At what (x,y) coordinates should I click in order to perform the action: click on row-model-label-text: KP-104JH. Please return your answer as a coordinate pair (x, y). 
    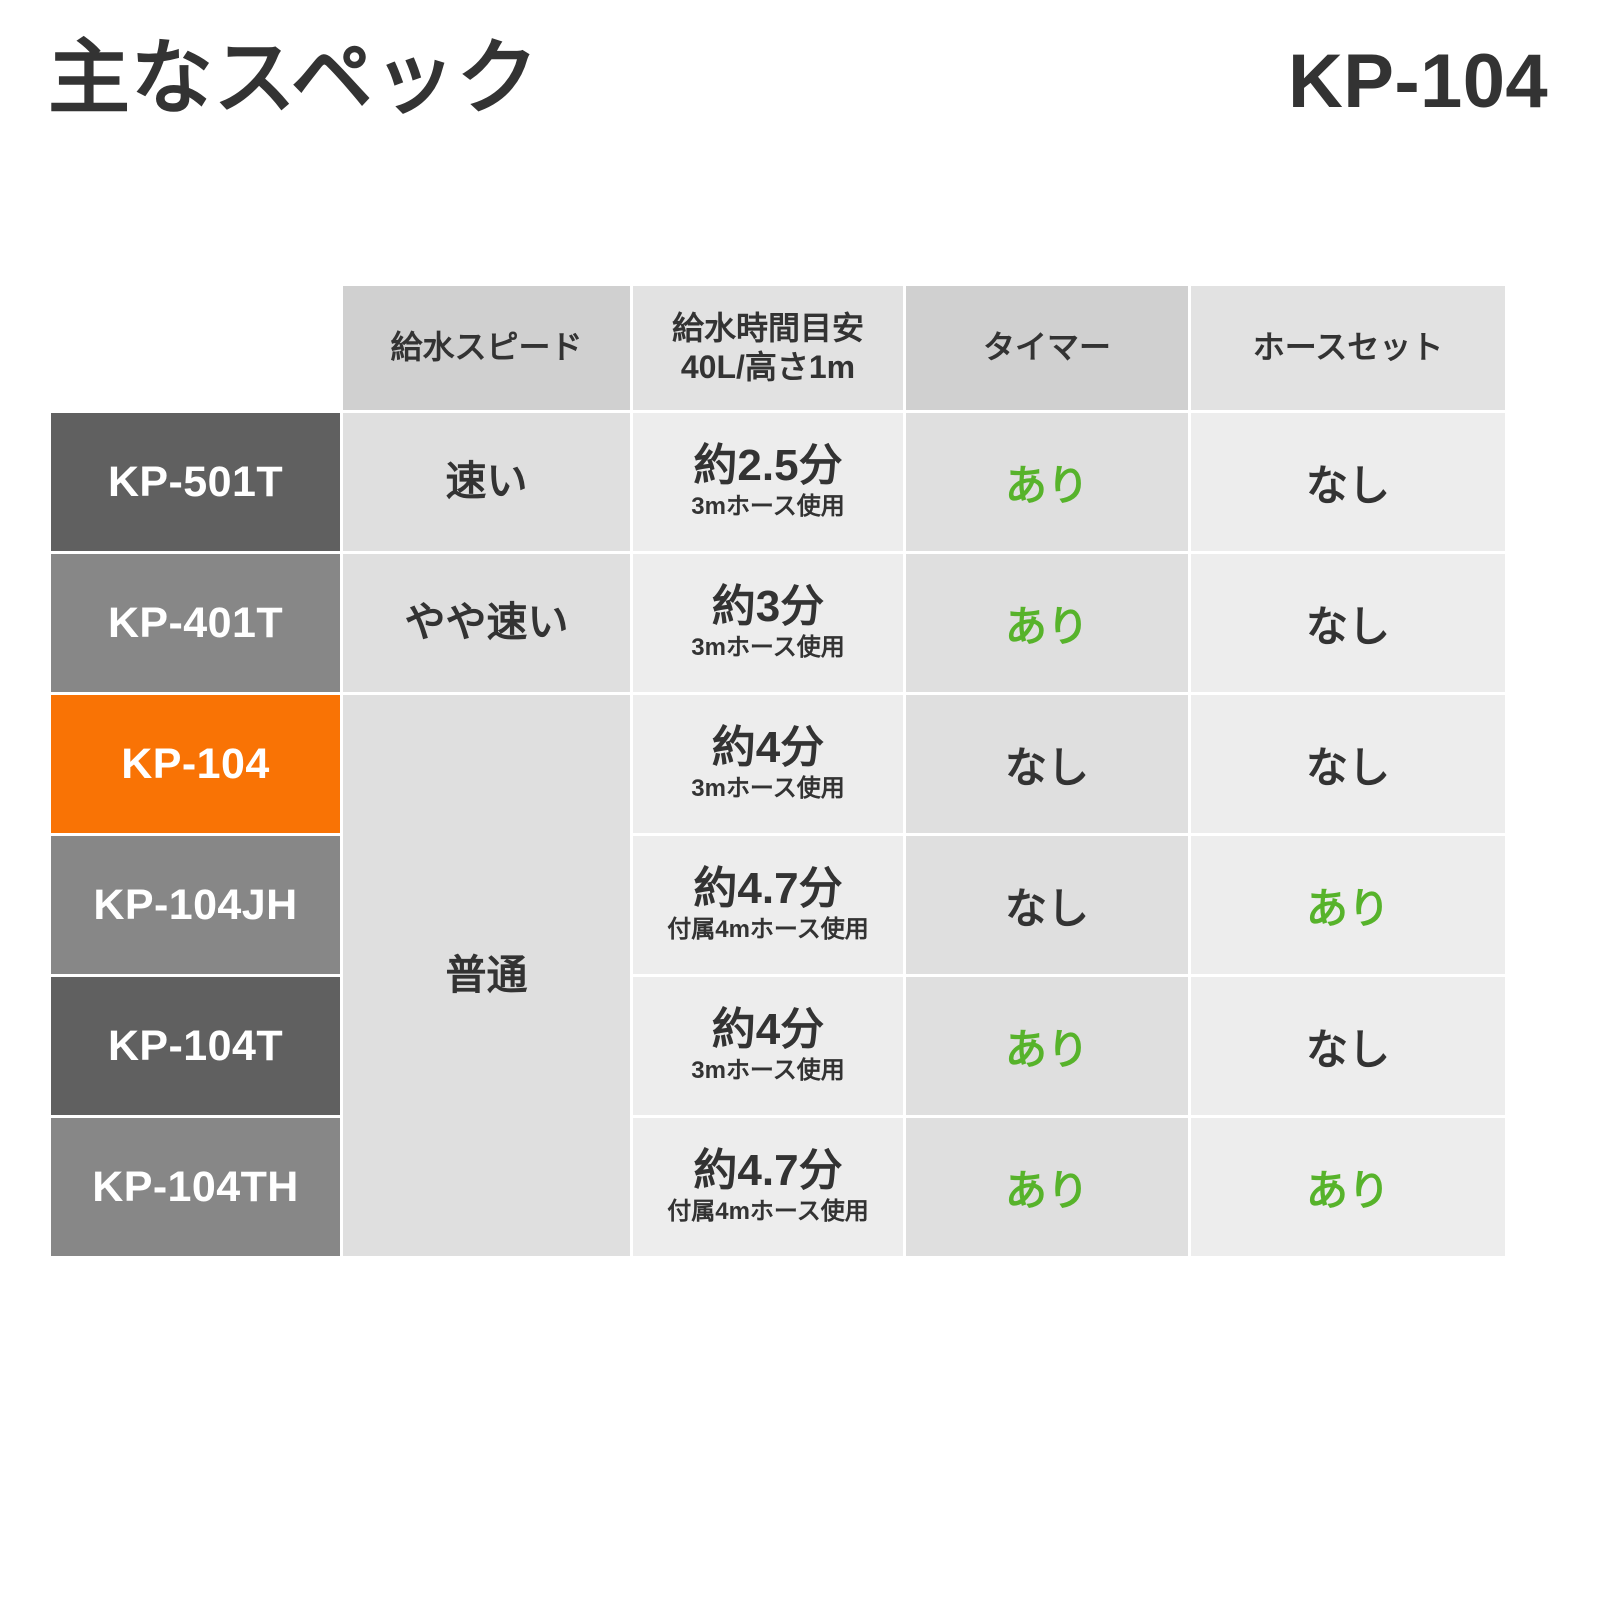
    Looking at the image, I should click on (195, 904).